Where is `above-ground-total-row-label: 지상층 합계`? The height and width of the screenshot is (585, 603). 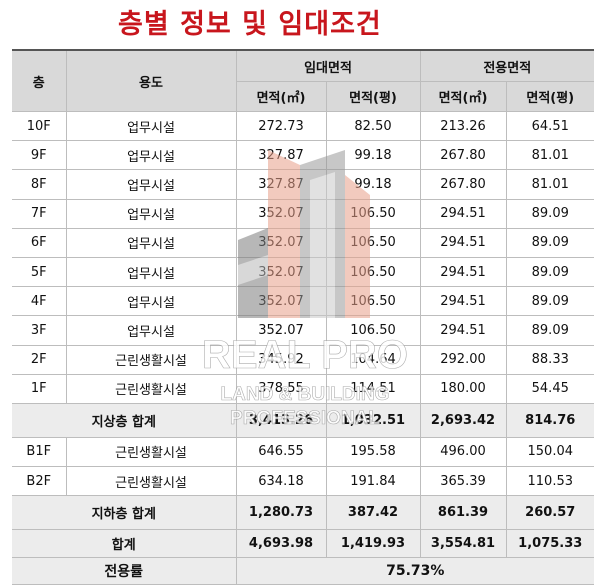 above-ground-total-row-label: 지상층 합계 is located at coordinates (124, 420).